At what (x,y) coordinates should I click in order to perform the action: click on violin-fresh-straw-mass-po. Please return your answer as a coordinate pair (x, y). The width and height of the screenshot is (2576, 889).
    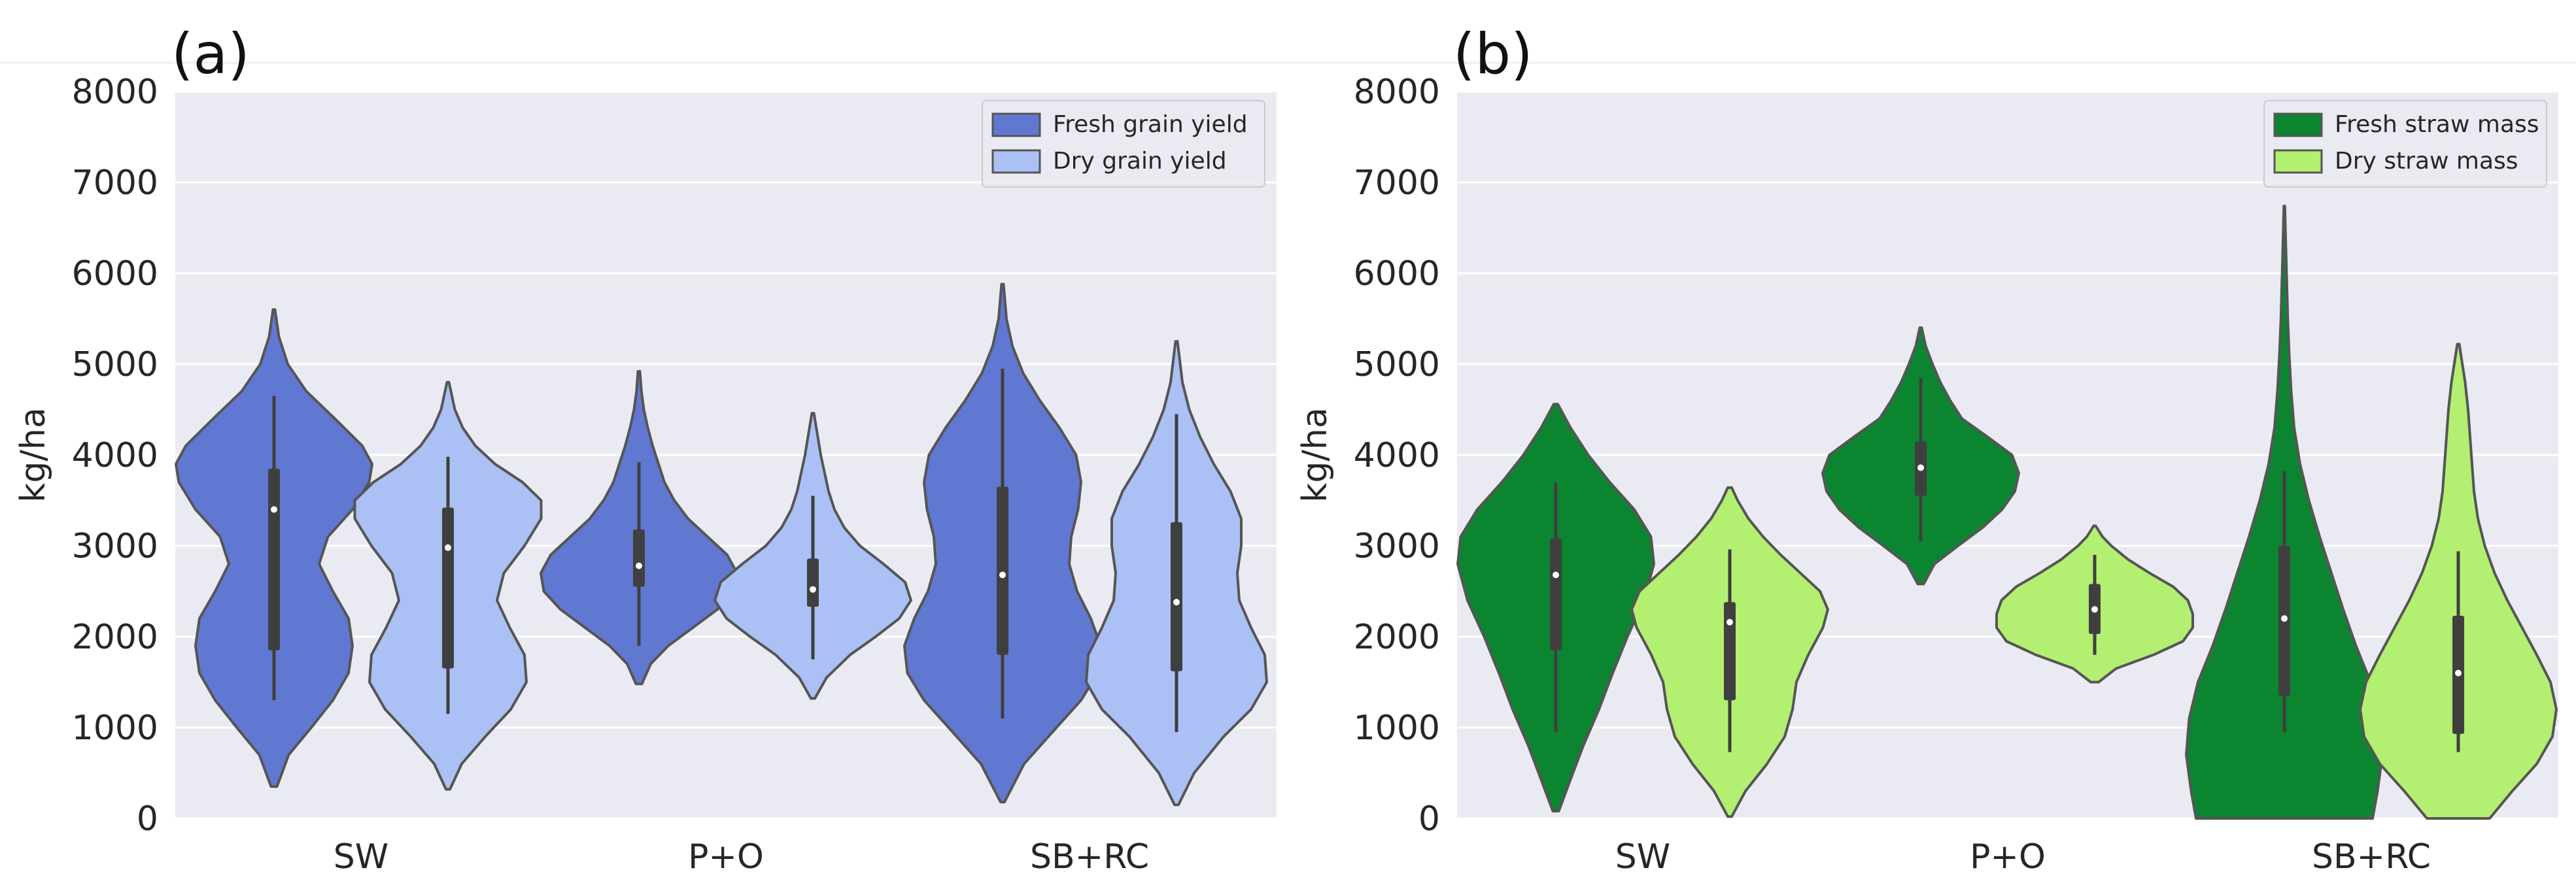
    Looking at the image, I should click on (1921, 456).